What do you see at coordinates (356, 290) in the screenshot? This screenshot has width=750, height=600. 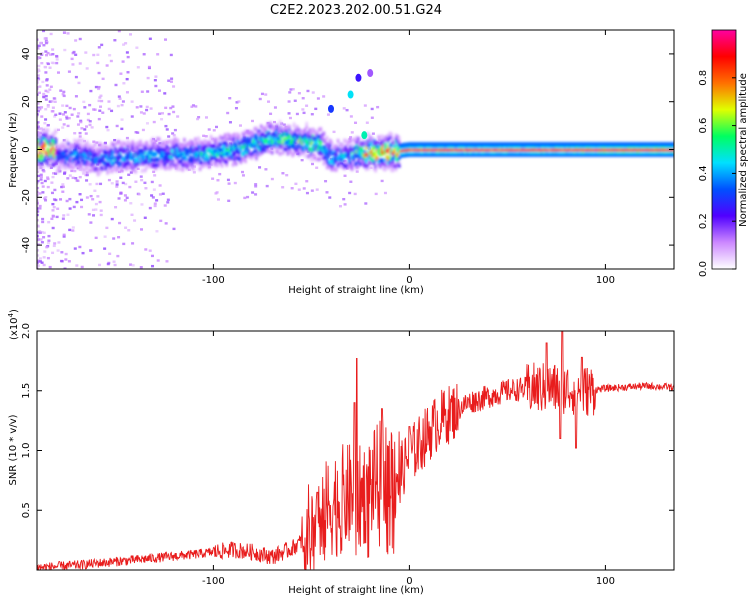 I see `heatmap-x-axis-label: Height of straight line (km)` at bounding box center [356, 290].